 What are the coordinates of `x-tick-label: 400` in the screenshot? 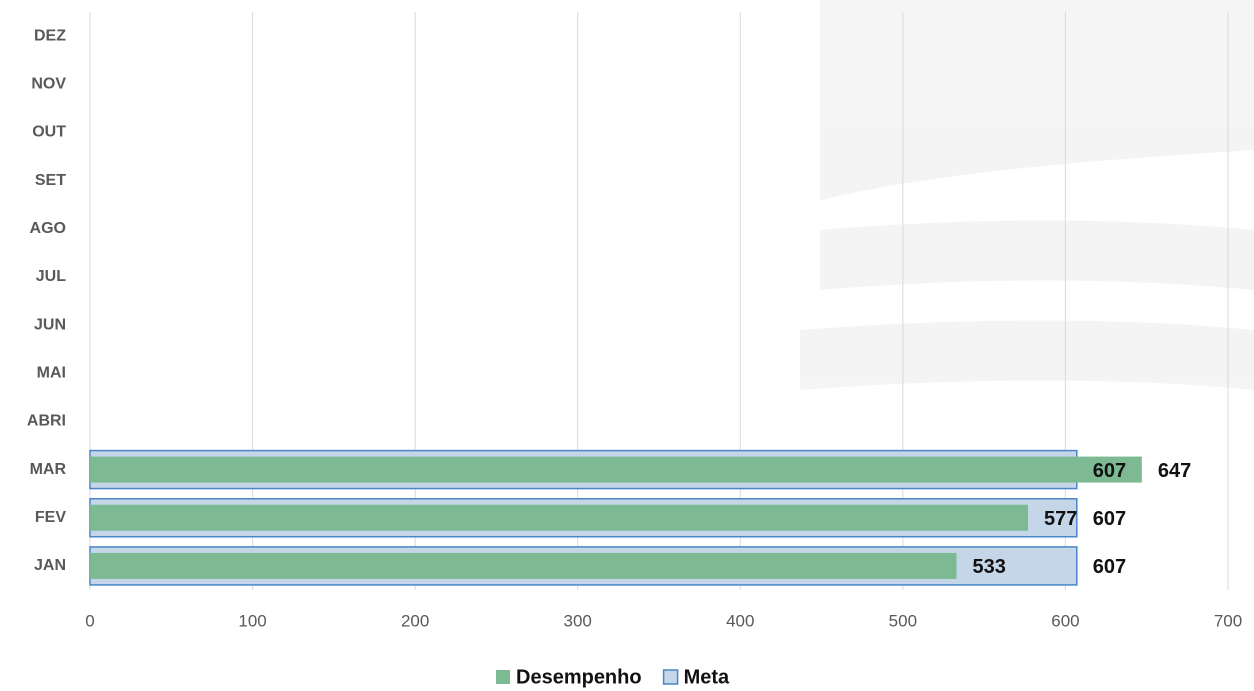 It's located at (740, 620).